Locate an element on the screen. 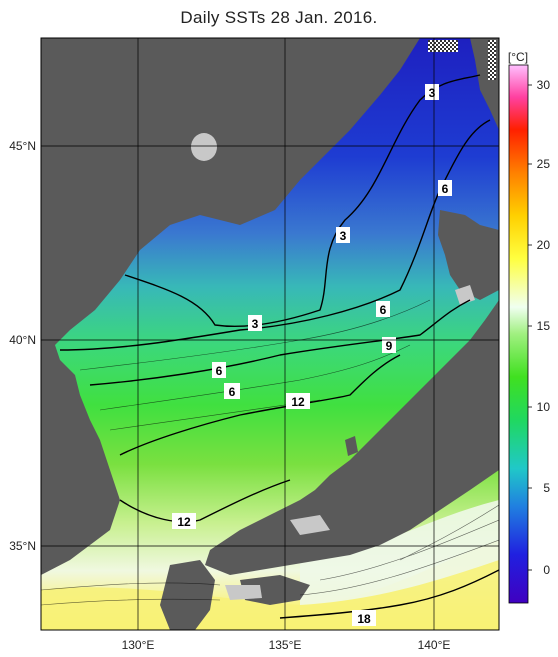 This screenshot has height=657, width=558. colorbar-tick-label: 10 is located at coordinates (544, 407).